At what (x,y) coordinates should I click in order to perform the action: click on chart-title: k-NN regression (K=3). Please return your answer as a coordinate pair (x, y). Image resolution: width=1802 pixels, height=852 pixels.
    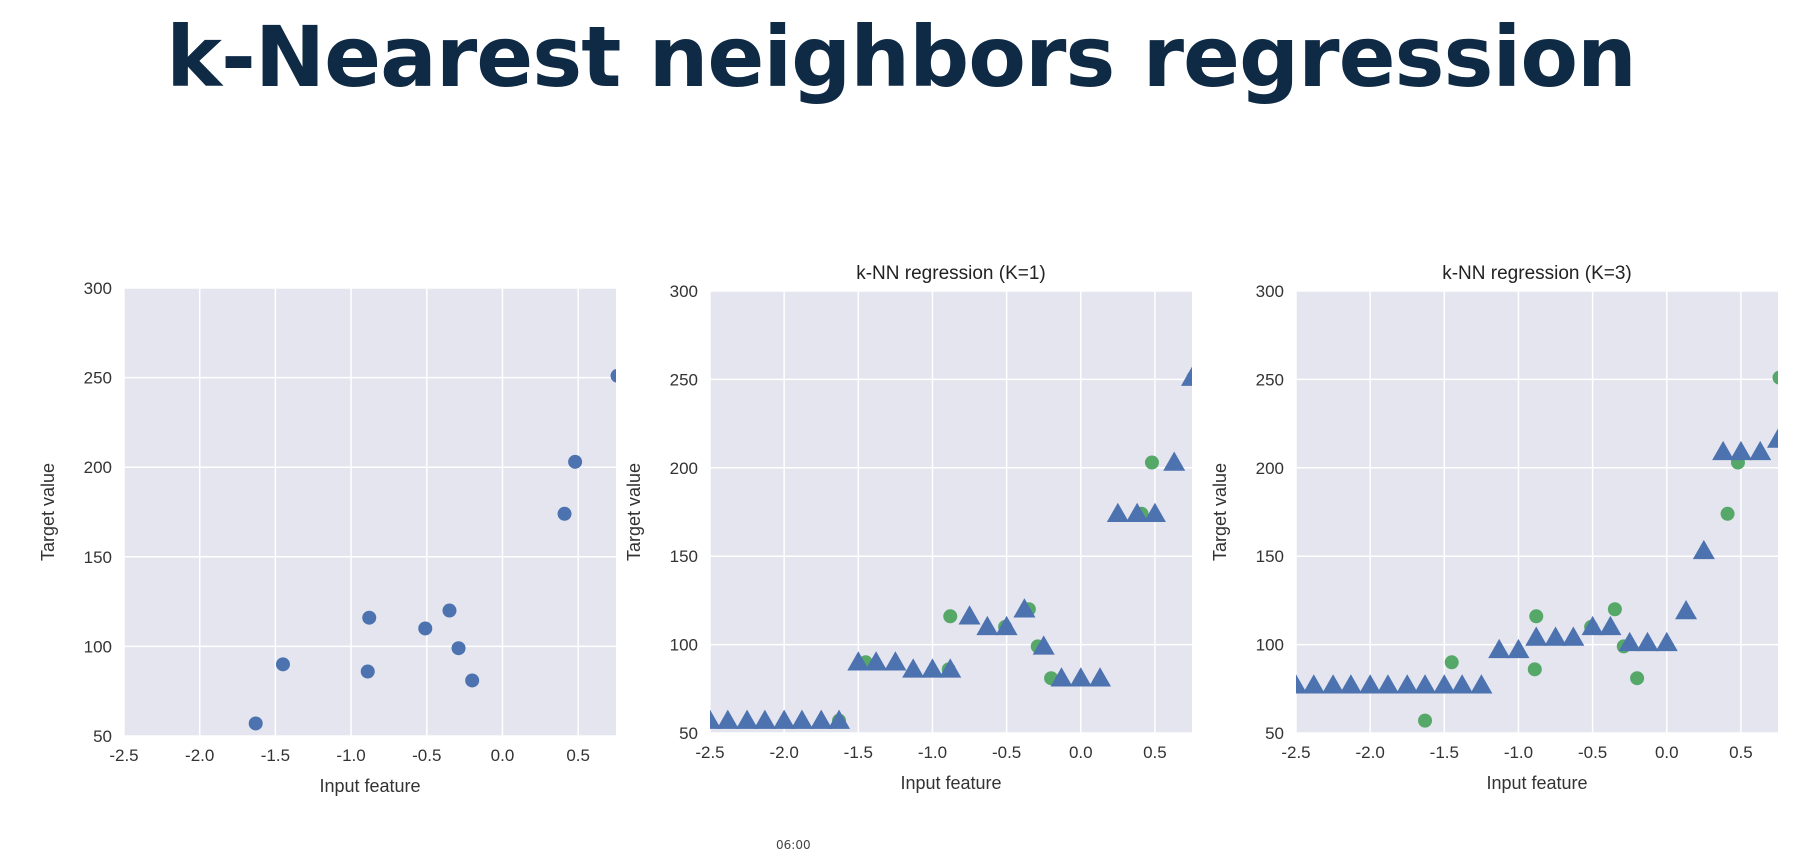
    Looking at the image, I should click on (1537, 273).